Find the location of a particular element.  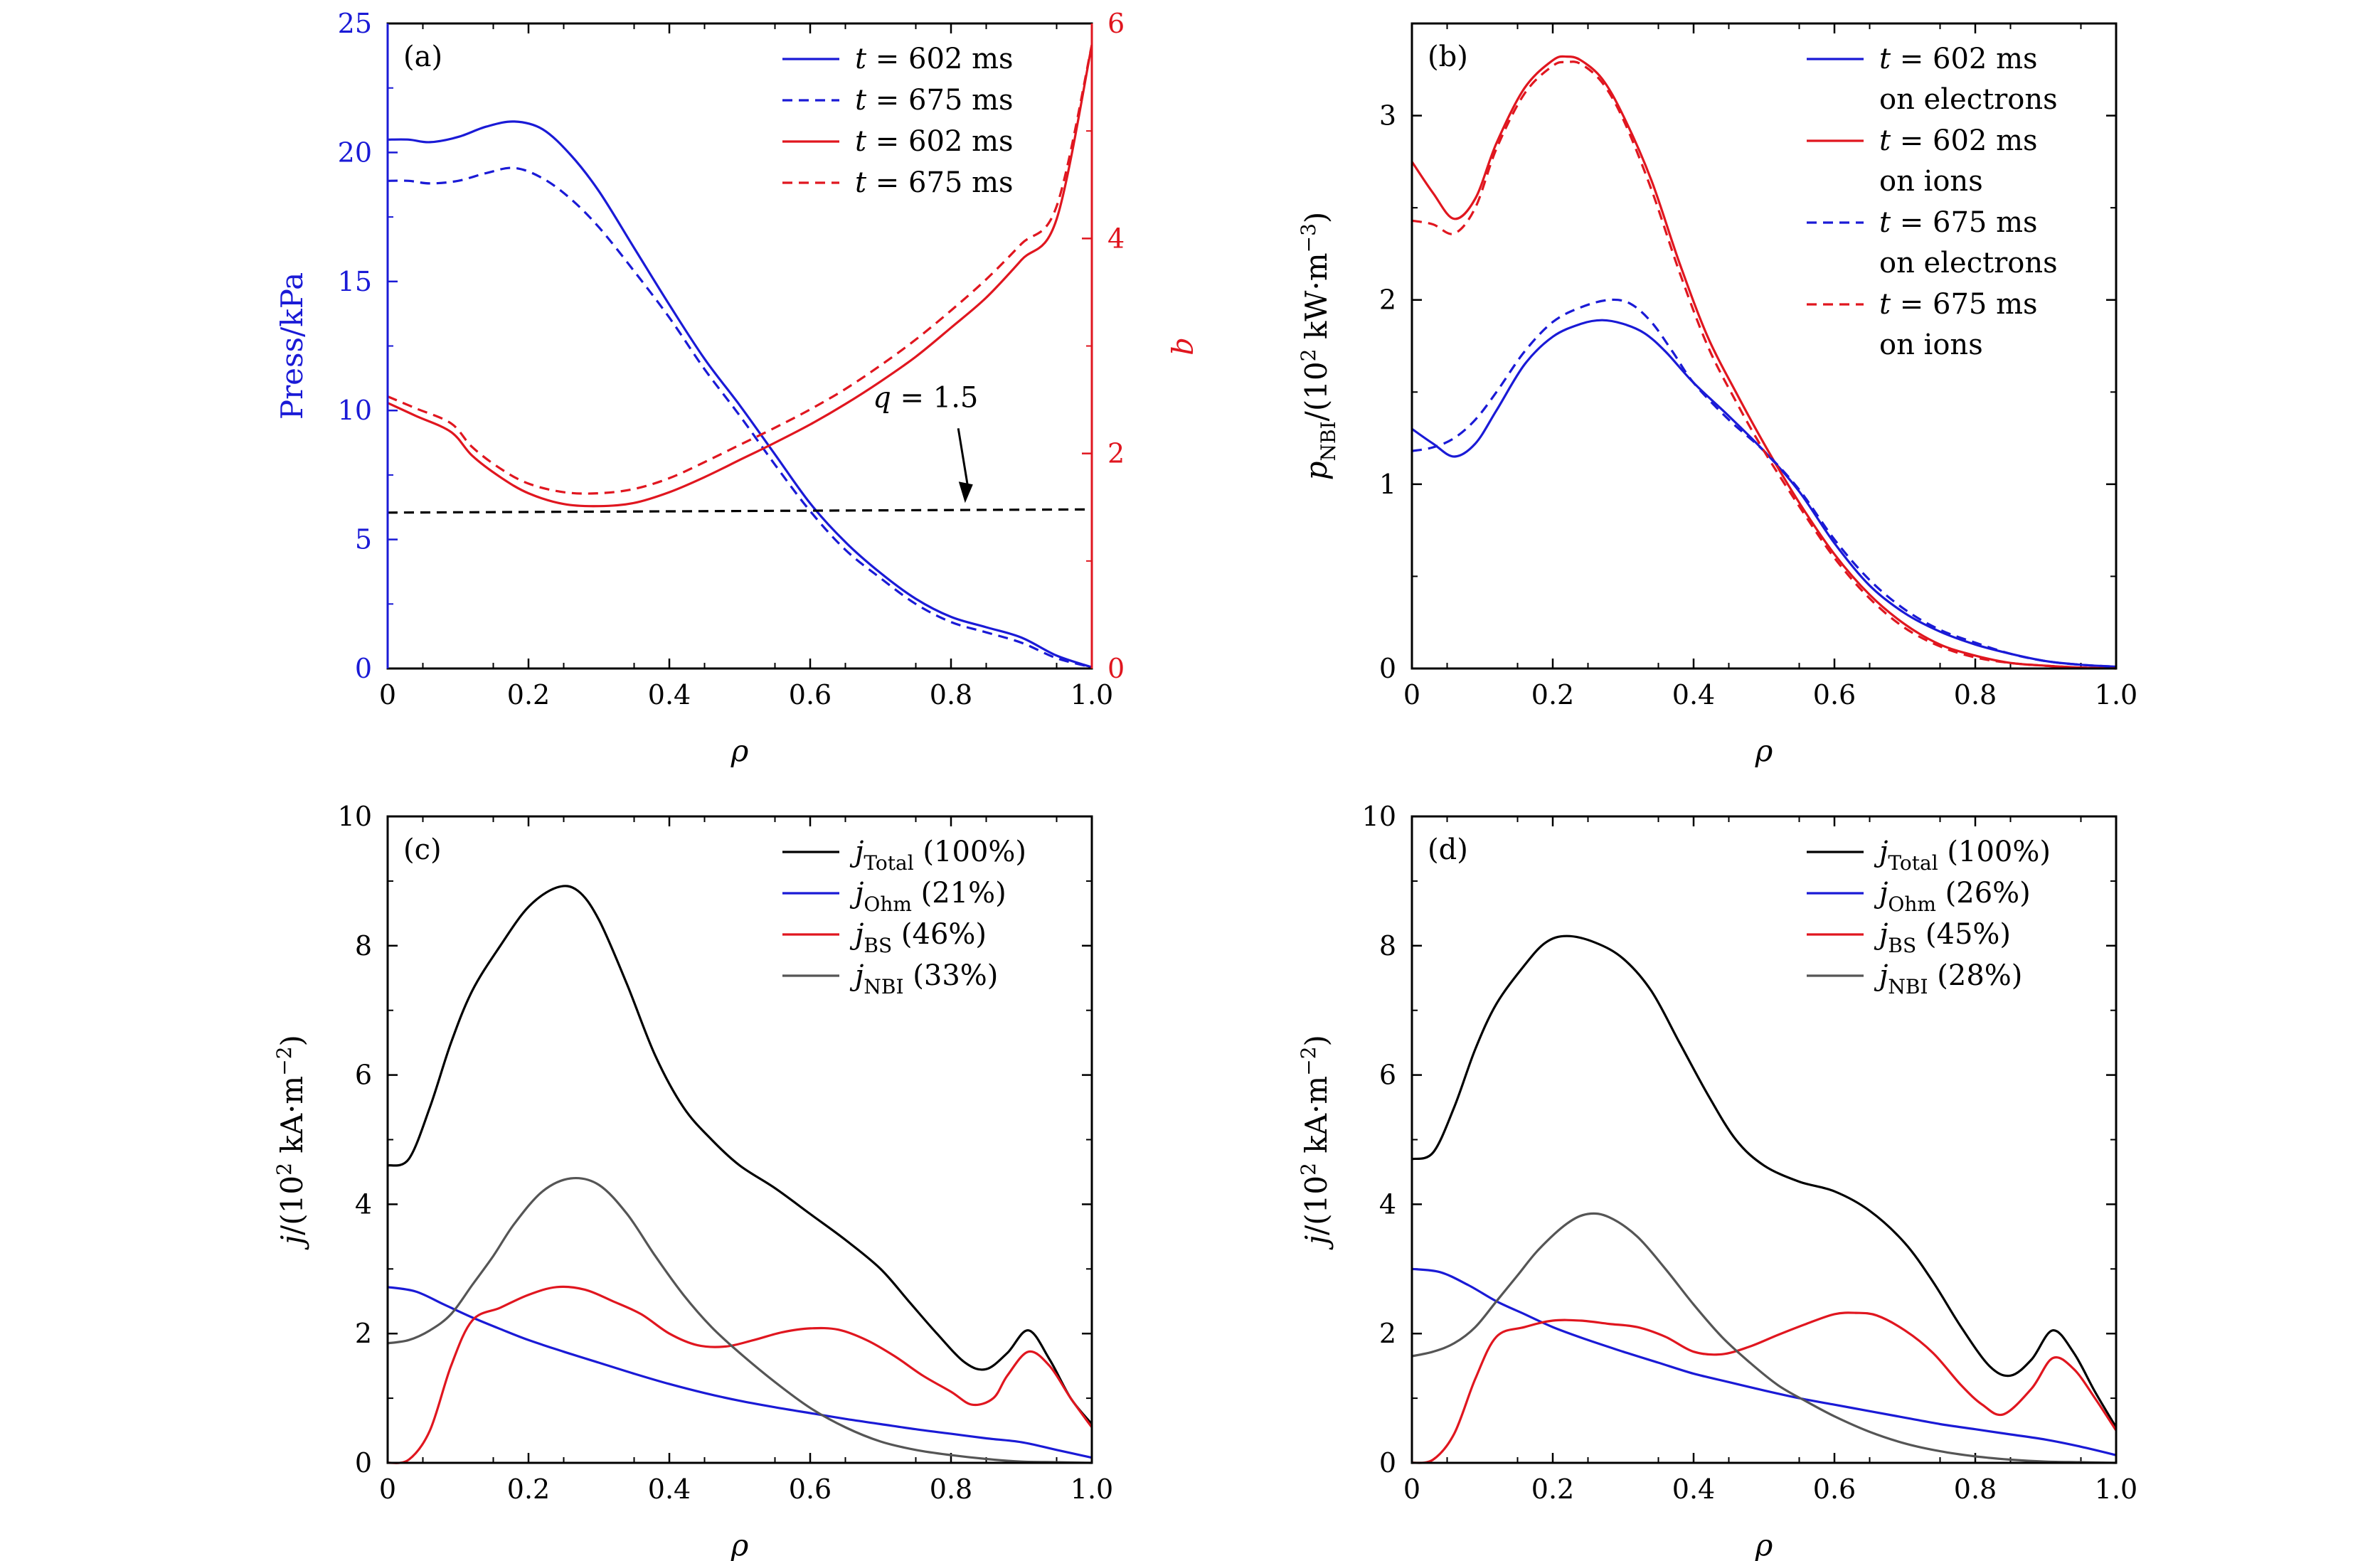

y-label-text: kA·m is located at coordinates (1316, 1119).